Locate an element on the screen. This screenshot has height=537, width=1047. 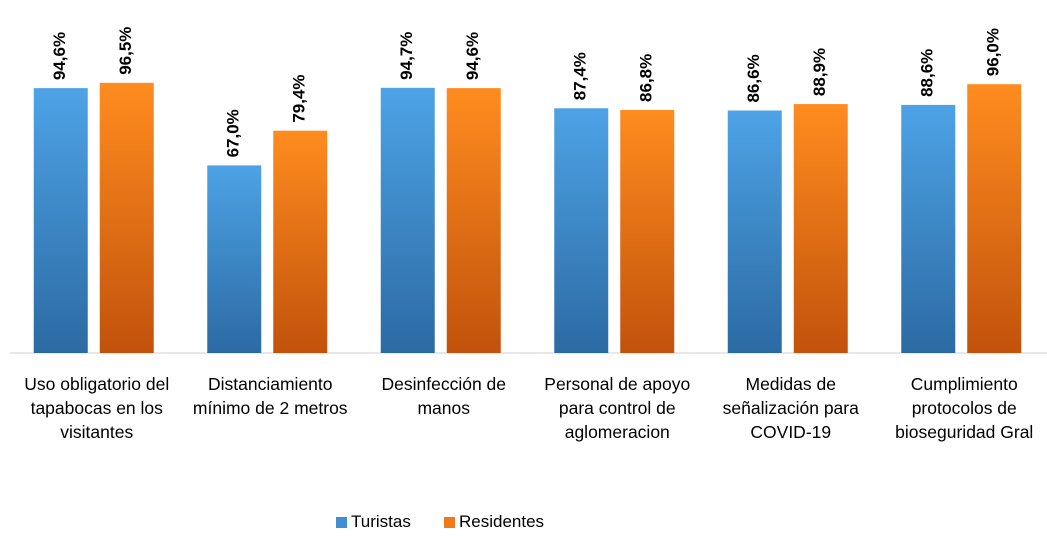
x-tick-label: Medidas de señalización para COVID-19 is located at coordinates (790, 408).